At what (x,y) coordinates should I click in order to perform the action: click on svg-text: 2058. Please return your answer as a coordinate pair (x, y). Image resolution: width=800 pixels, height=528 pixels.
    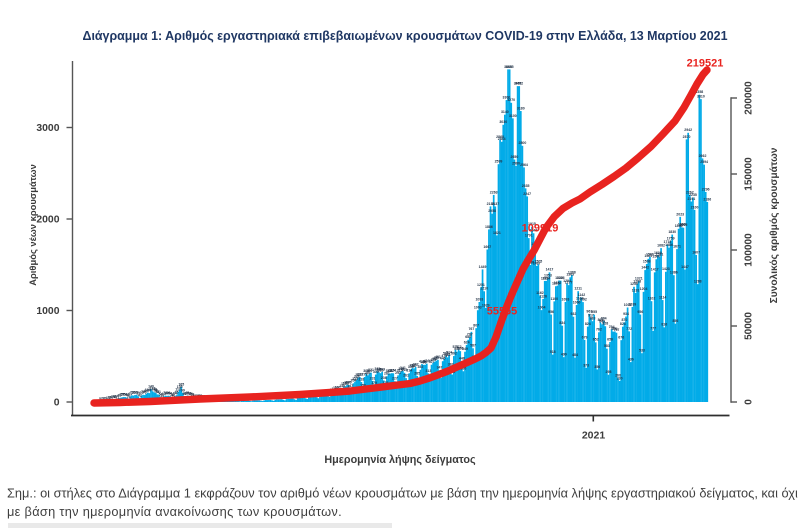
    Looking at the image, I should click on (492, 211).